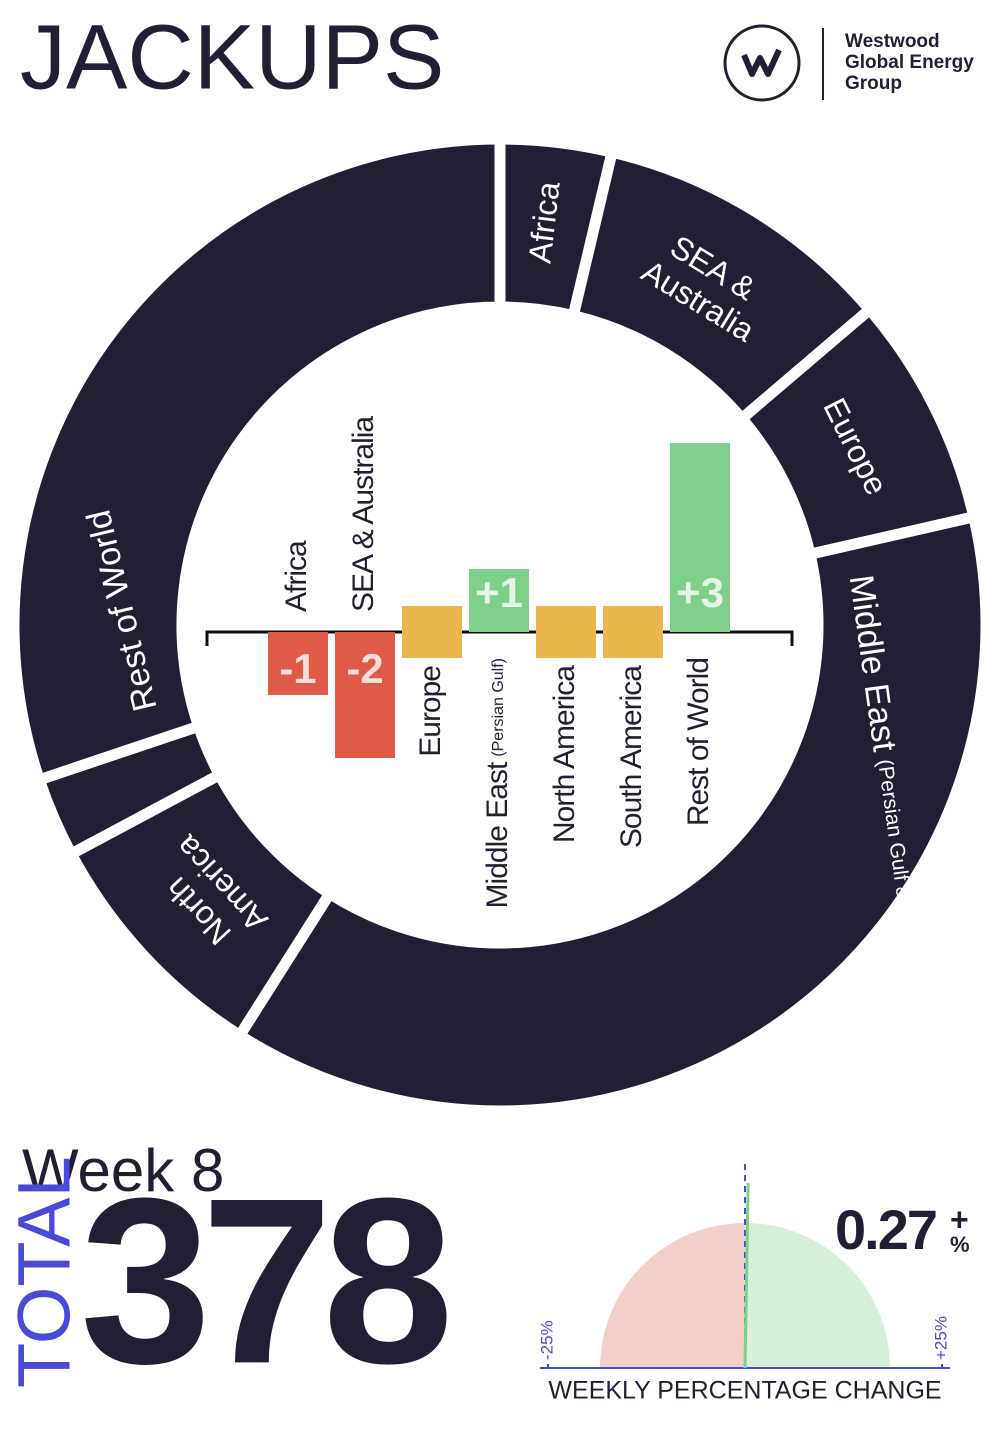 The width and height of the screenshot is (1000, 1440). I want to click on logo-text: Westwood, so click(892, 41).